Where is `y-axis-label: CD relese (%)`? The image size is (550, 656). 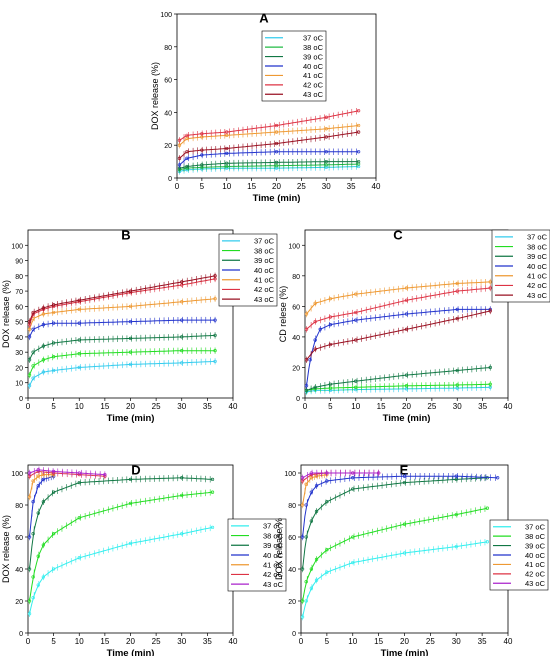 y-axis-label: CD relese (%) is located at coordinates (283, 314).